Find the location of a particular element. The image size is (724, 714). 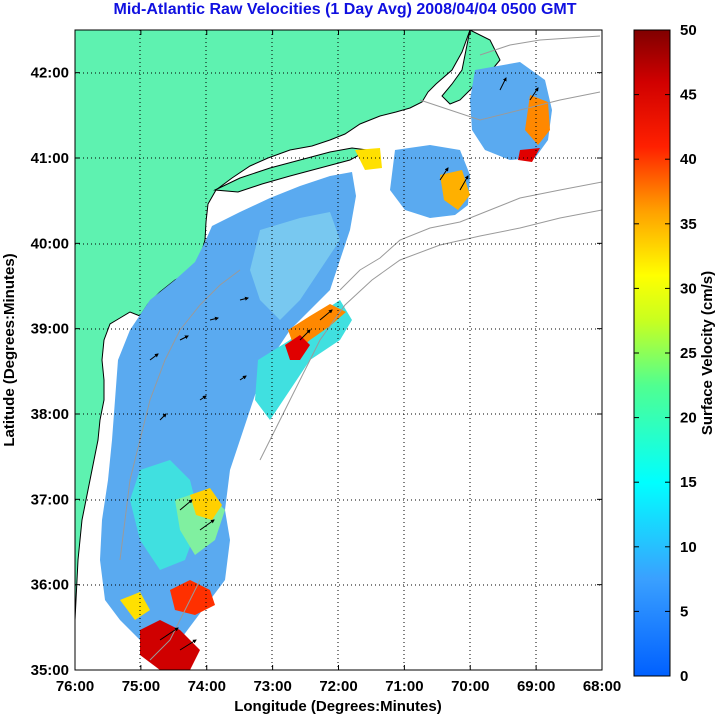

colorbar-tick-label: 15 is located at coordinates (688, 482).